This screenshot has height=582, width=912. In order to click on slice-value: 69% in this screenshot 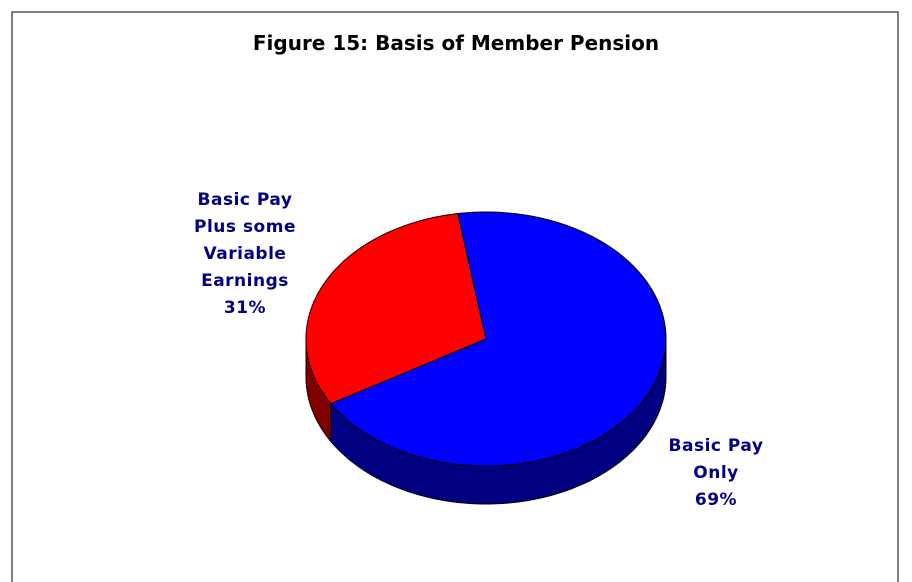, I will do `click(716, 500)`.